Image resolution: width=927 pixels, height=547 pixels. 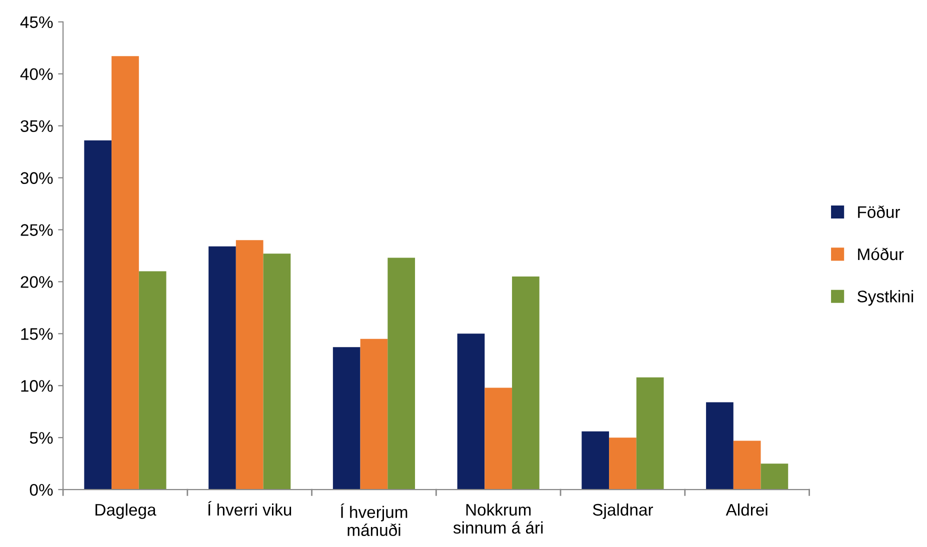 What do you see at coordinates (36, 22) in the screenshot?
I see `y-tick-label: 45%` at bounding box center [36, 22].